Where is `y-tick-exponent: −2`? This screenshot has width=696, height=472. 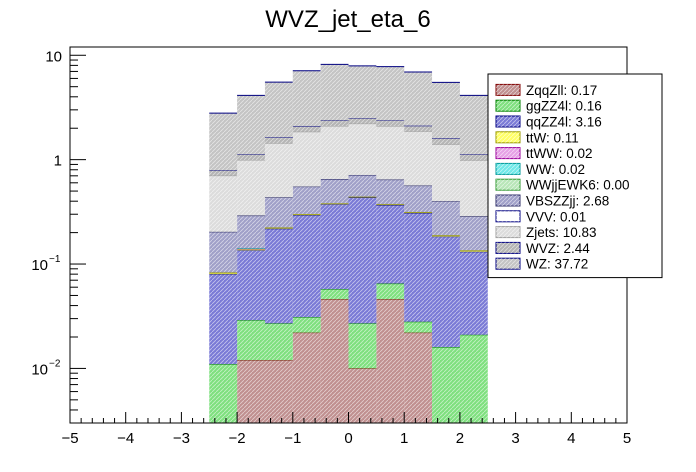 y-tick-exponent: −2 is located at coordinates (55, 363).